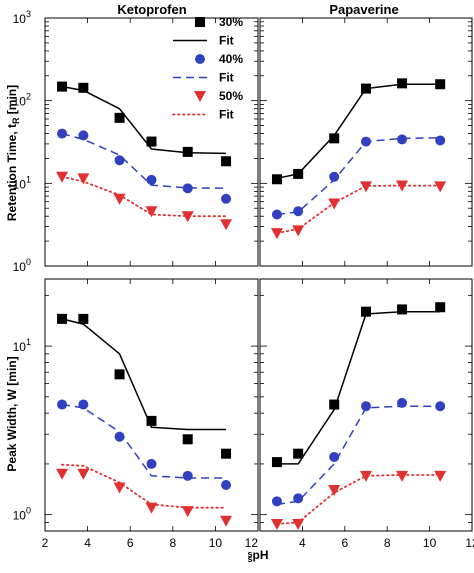 This screenshot has height=573, width=474. I want to click on x-axis-label: sspH, so click(257, 556).